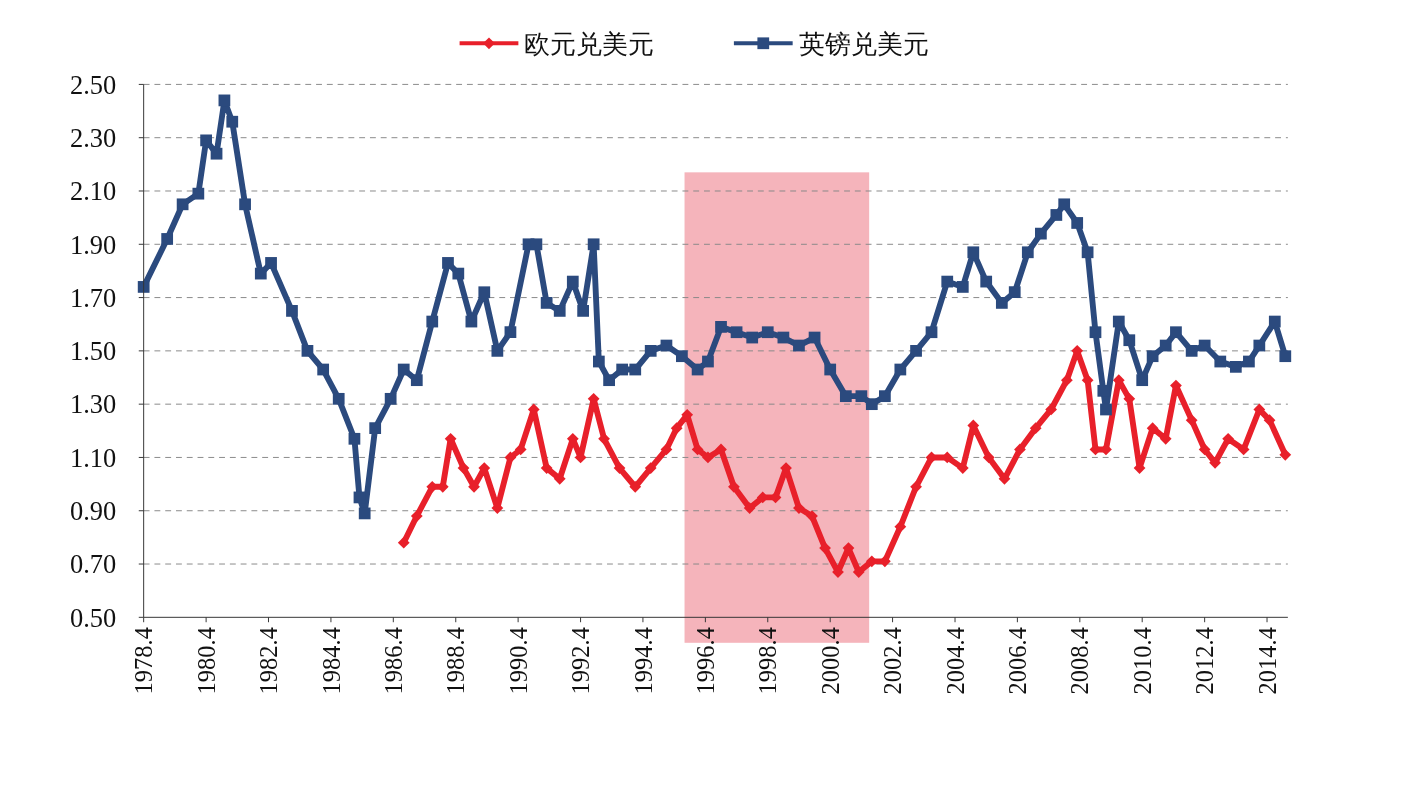 This screenshot has height=785, width=1409. Describe the element at coordinates (518, 661) in the screenshot. I see `x-tick-label: 1990.4` at that location.